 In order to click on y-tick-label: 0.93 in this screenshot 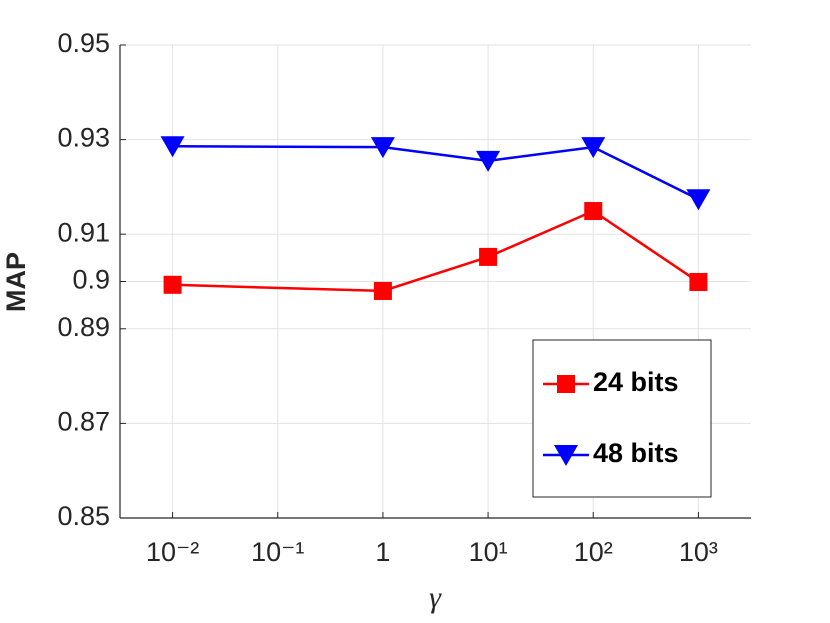, I will do `click(83, 138)`.